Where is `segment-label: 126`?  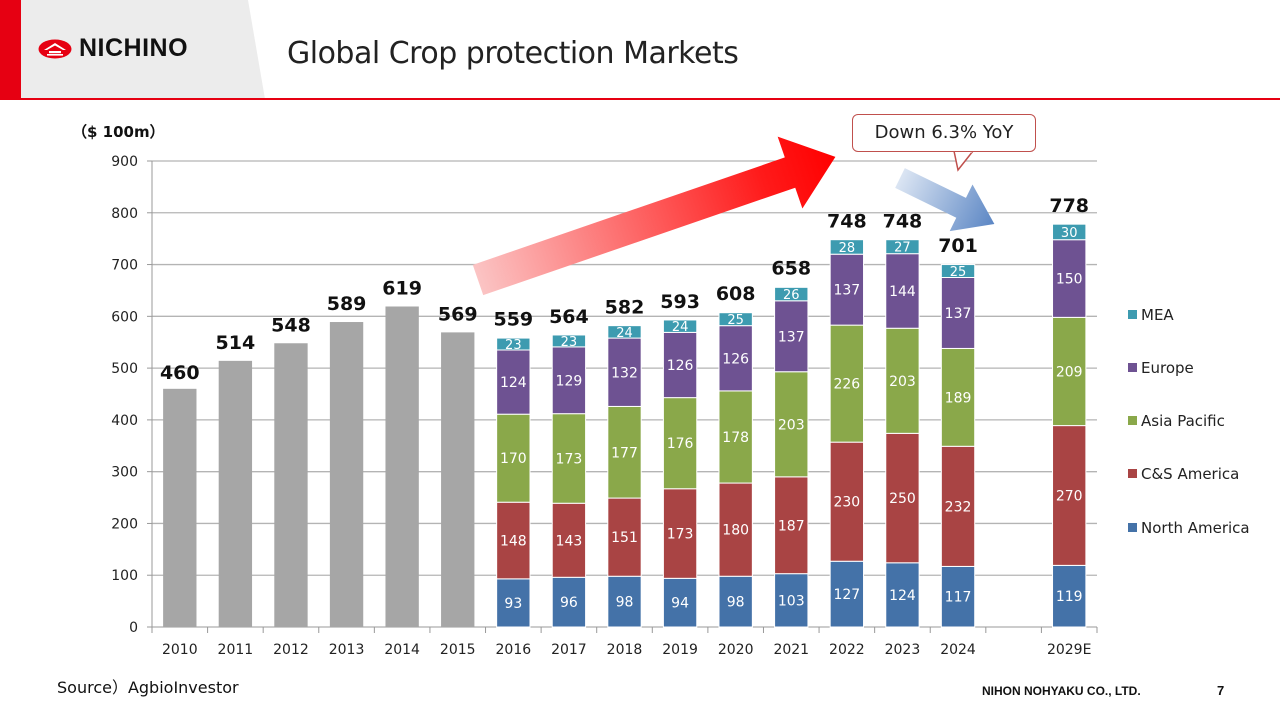 segment-label: 126 is located at coordinates (680, 366).